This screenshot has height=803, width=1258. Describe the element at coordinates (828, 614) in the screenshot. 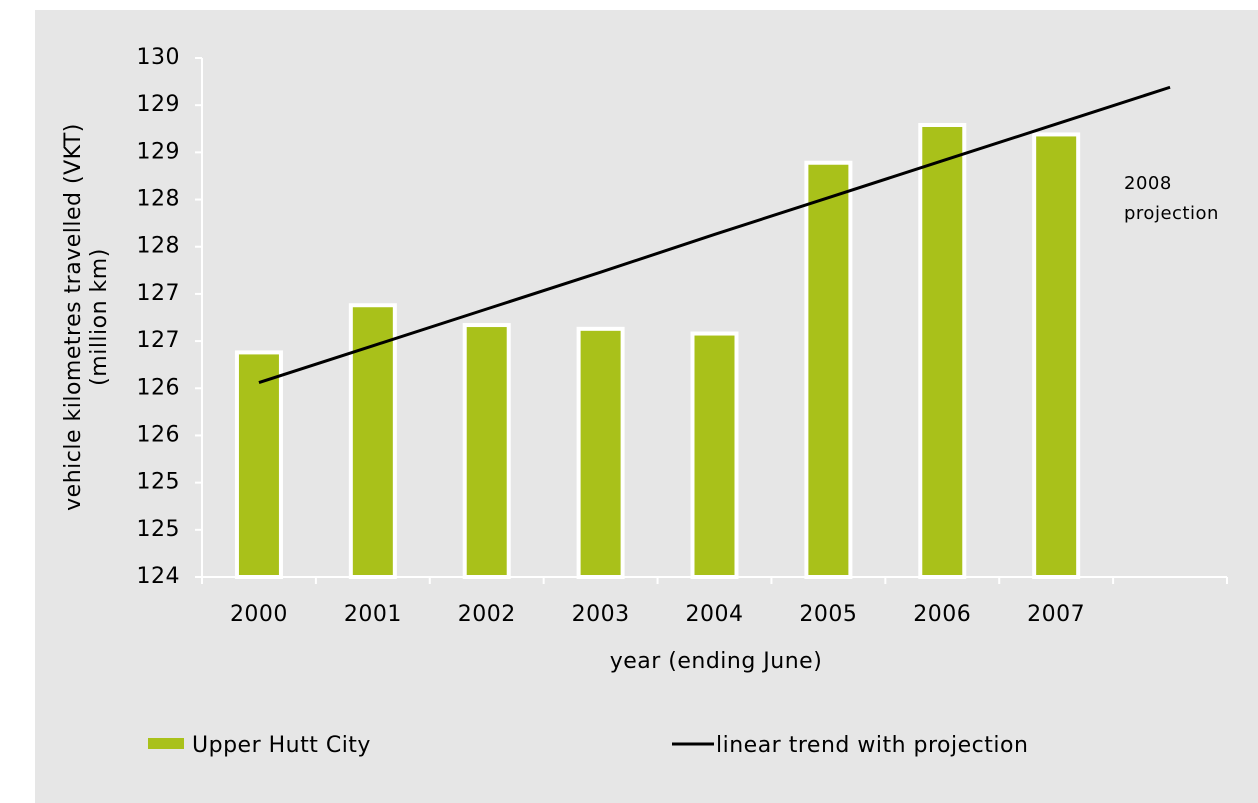

I see `x-tick-label: 2005` at that location.